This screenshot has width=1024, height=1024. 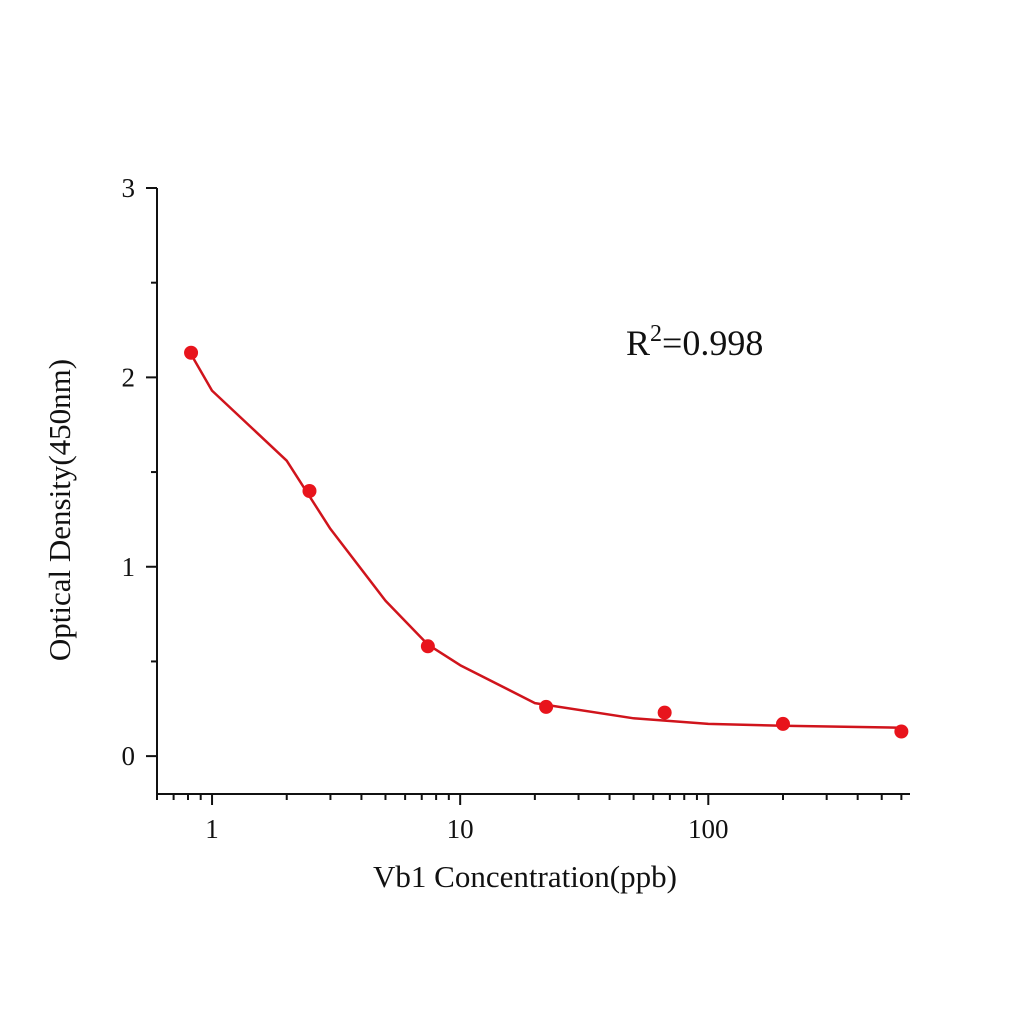 What do you see at coordinates (525, 876) in the screenshot?
I see `x-axis-title: Vb1 Concentration(ppb)` at bounding box center [525, 876].